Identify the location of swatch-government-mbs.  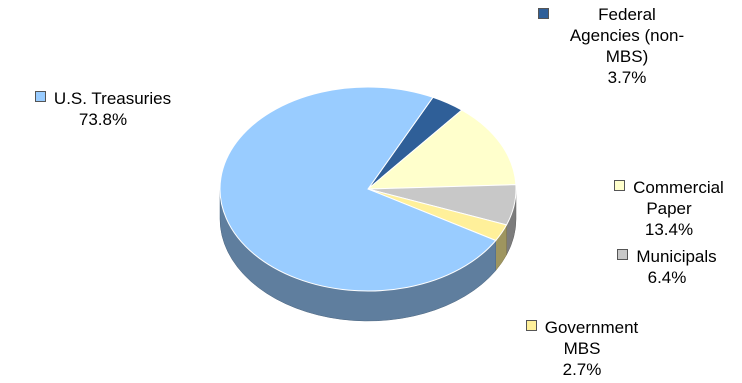
(531, 325).